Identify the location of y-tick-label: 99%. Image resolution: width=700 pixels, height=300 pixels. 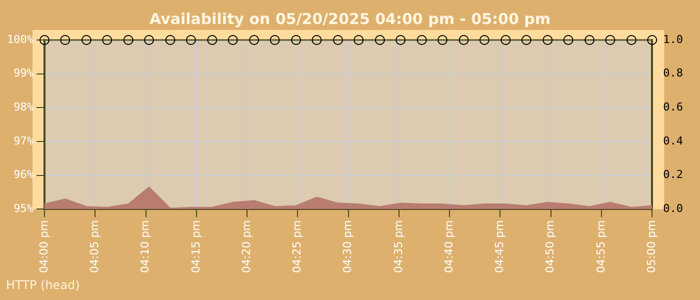
(24, 73).